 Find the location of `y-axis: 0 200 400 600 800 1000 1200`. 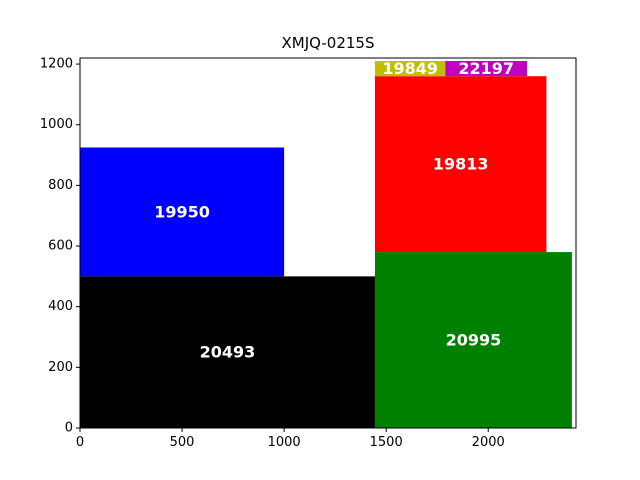

y-axis: 0 200 400 600 800 1000 1200 is located at coordinates (60, 246).